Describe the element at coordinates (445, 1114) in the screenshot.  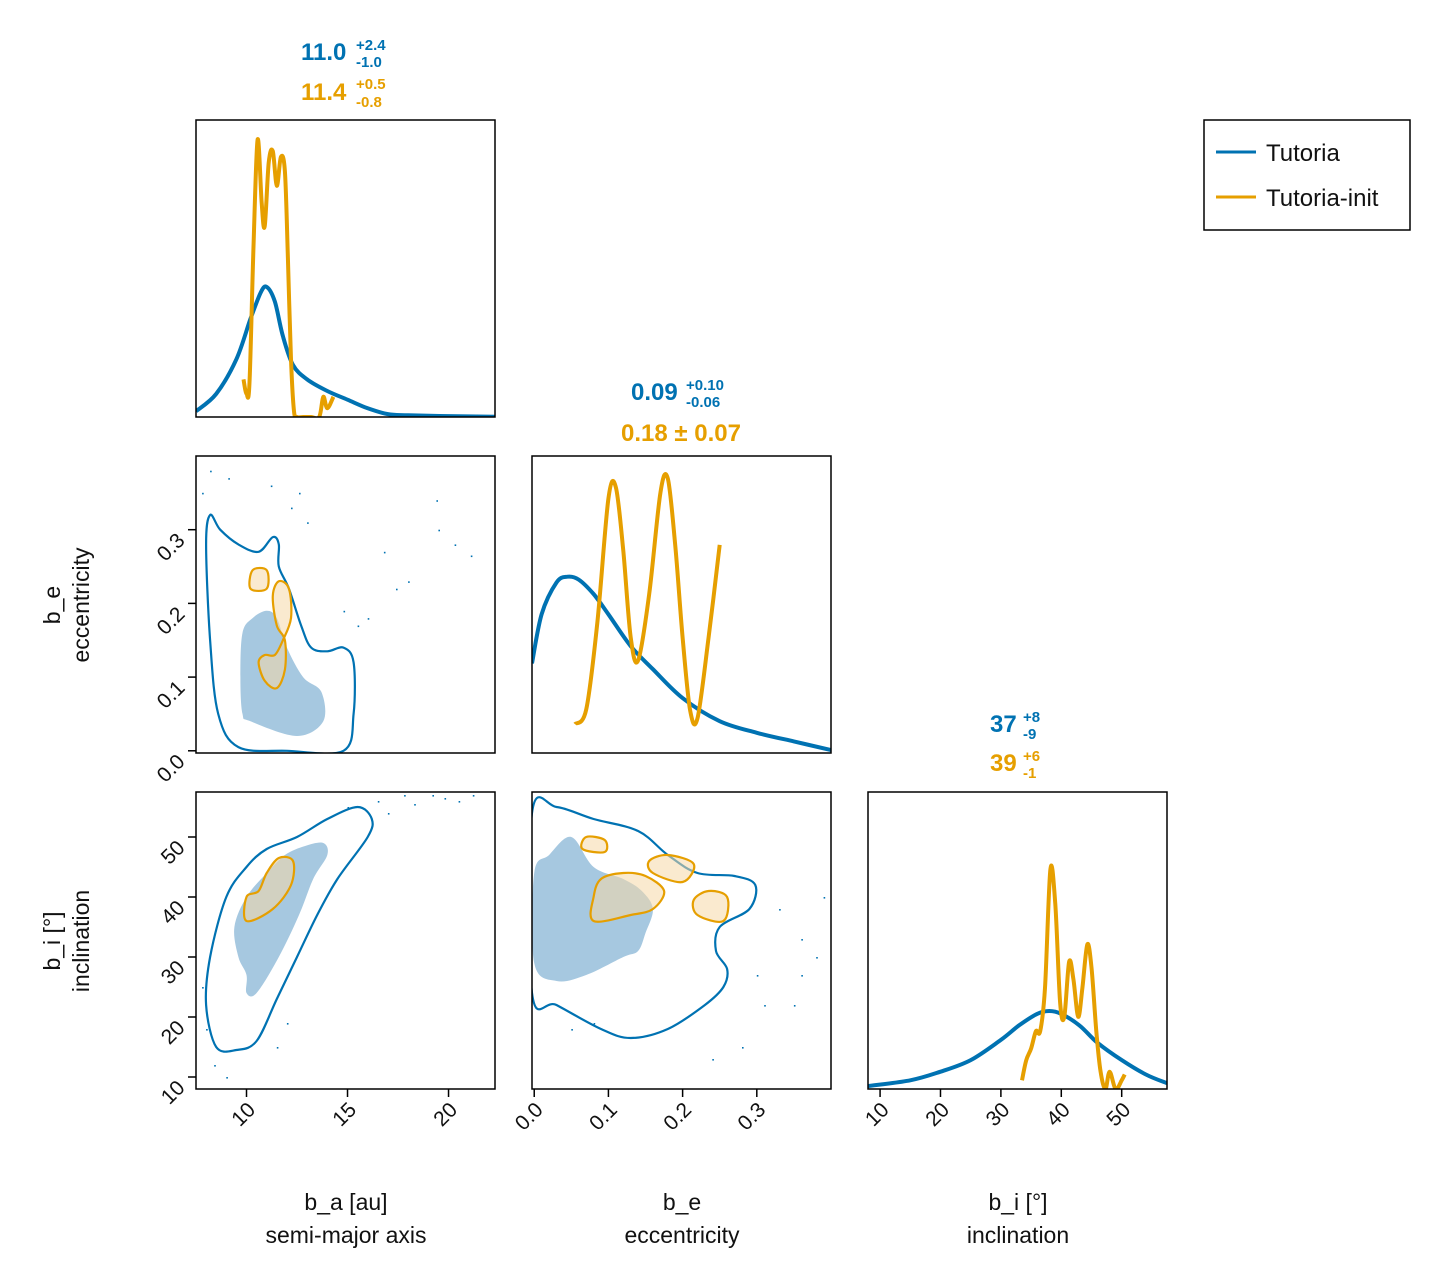
I see `x-tick-label-b_a: 20` at that location.